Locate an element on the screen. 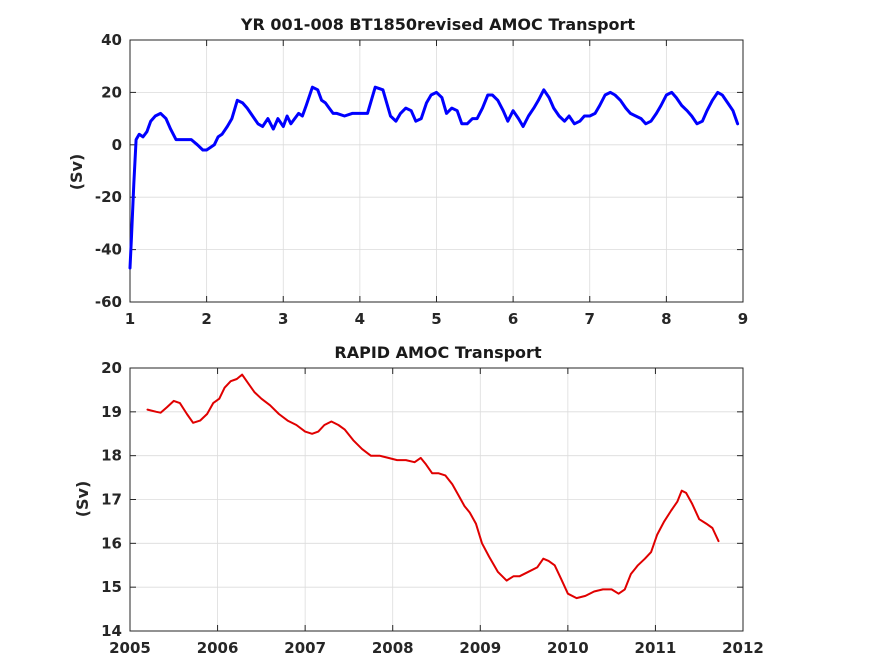 The width and height of the screenshot is (875, 656). top-chart-y-tick-label: 0 is located at coordinates (117, 145).